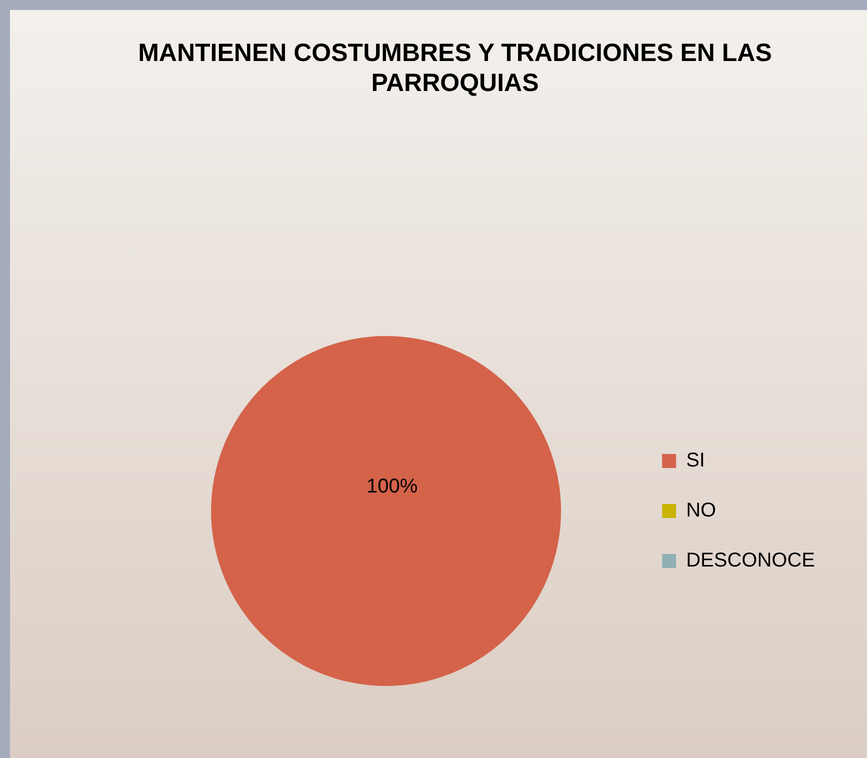  I want to click on legend-label: NO, so click(701, 511).